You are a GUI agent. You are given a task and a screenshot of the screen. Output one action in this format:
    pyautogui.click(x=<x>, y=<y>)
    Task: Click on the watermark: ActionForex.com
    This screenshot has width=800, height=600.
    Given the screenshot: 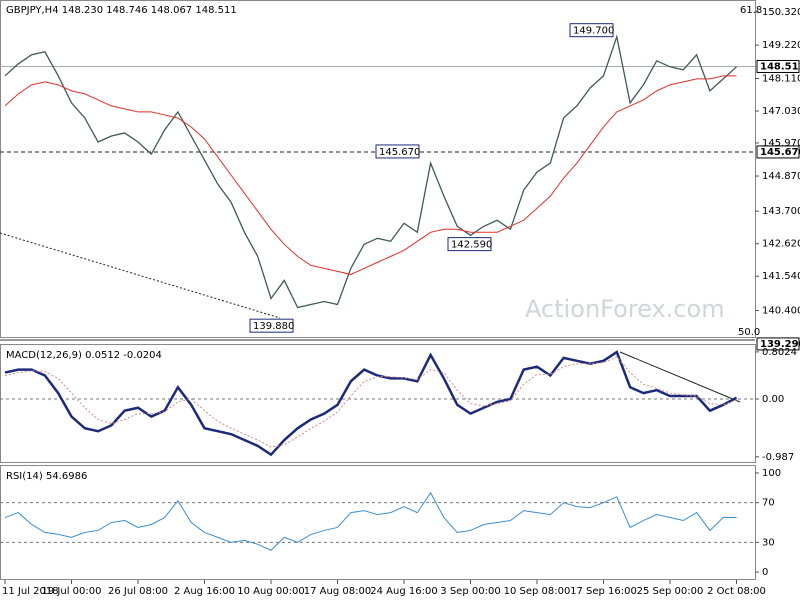 What is the action you would take?
    pyautogui.click(x=625, y=309)
    